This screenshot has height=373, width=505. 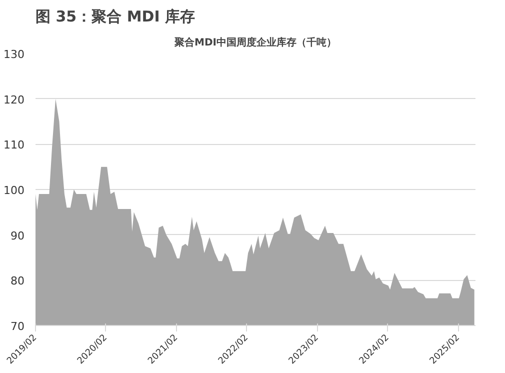 What do you see at coordinates (14, 54) in the screenshot?
I see `y-tick-label: 130` at bounding box center [14, 54].